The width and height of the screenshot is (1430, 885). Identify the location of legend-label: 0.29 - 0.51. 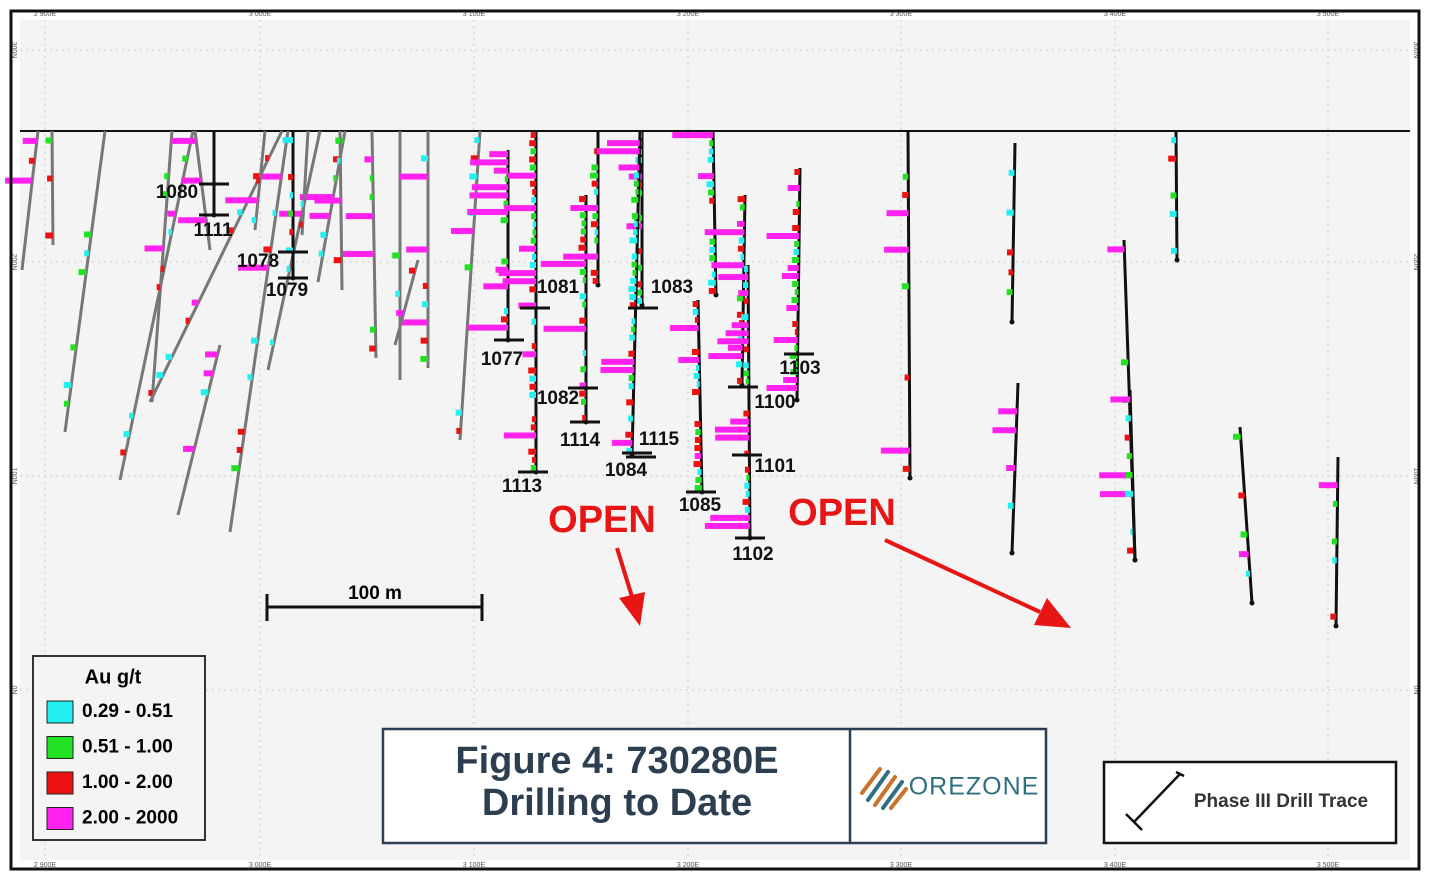
(127, 711).